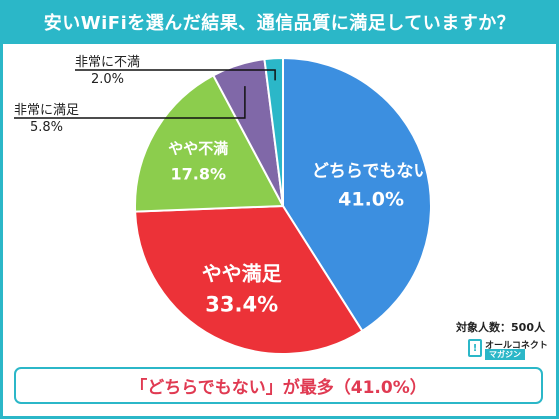 The height and width of the screenshot is (419, 559). What do you see at coordinates (130, 102) in the screenshot?
I see `leader-line-very-satisfied` at bounding box center [130, 102].